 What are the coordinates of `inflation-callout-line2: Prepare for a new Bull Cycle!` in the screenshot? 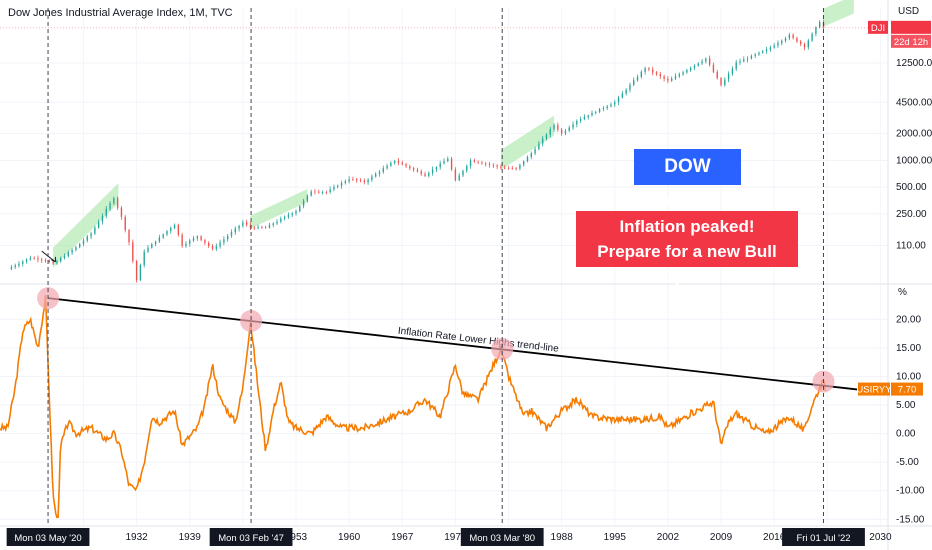 It's located at (687, 264).